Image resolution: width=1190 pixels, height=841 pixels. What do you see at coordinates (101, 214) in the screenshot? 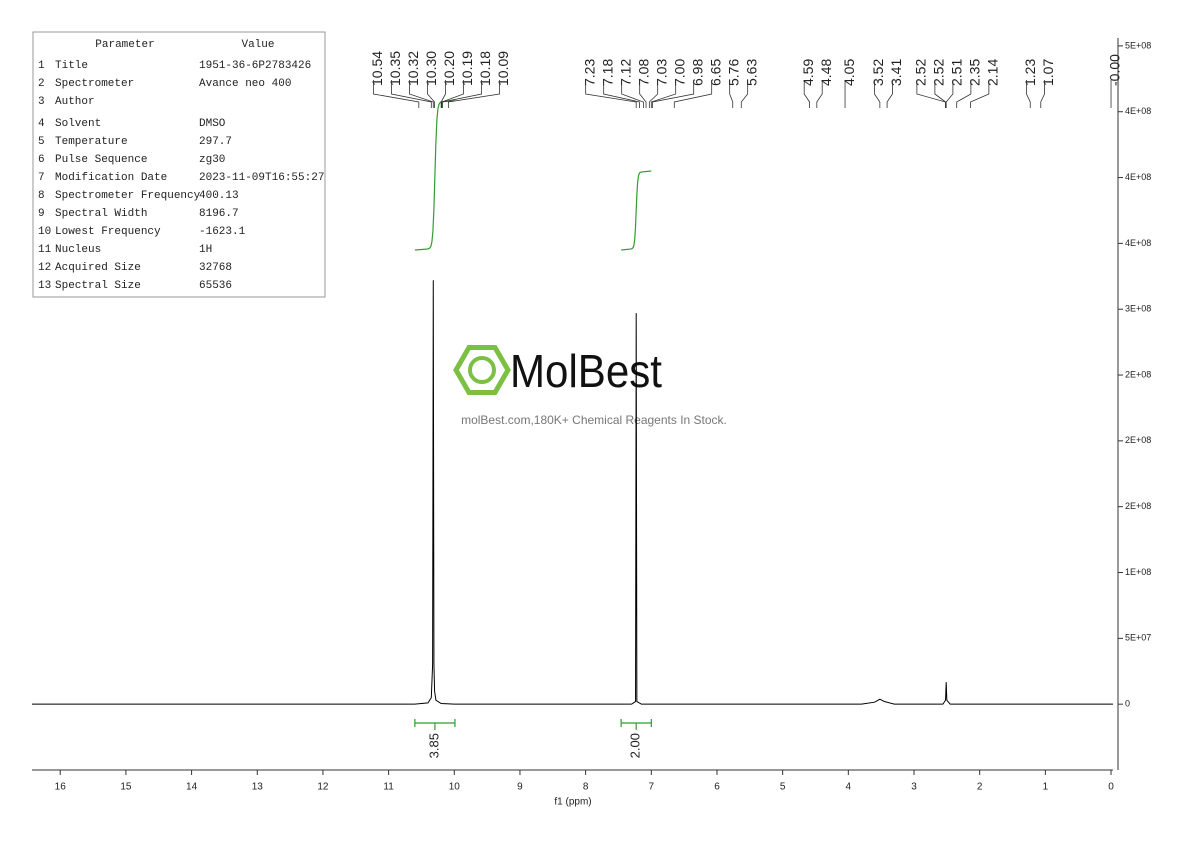
I see `table-cell: Spectral Width` at bounding box center [101, 214].